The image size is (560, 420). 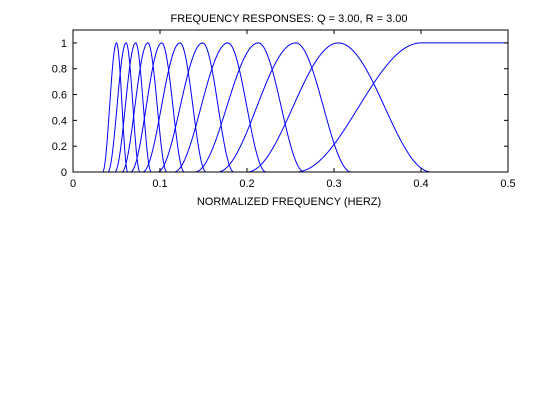 I want to click on x-axis-label: NORMALIZED FREQUENCY (HERZ), so click(x=289, y=202).